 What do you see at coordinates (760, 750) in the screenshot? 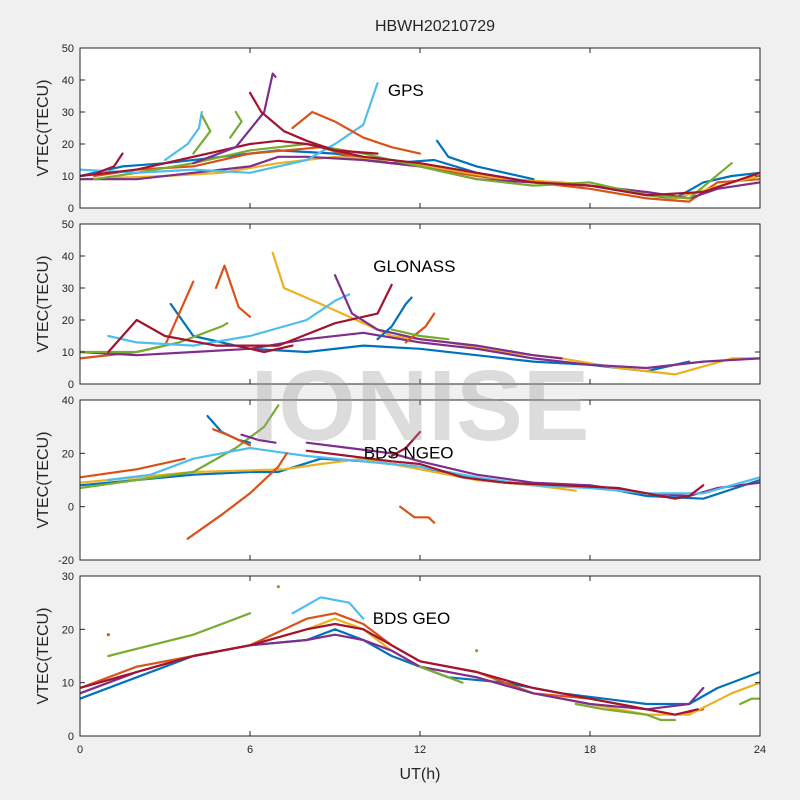
I see `x-tick-label: 24` at bounding box center [760, 750].